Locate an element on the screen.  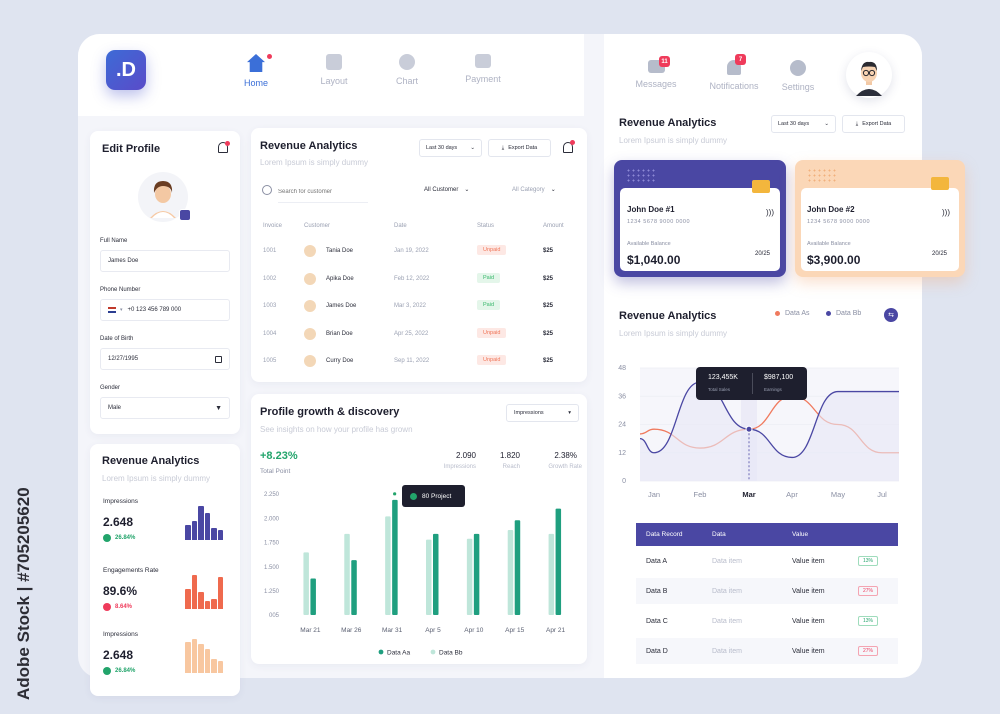
settings-label: Settings is located at coordinates (798, 87).